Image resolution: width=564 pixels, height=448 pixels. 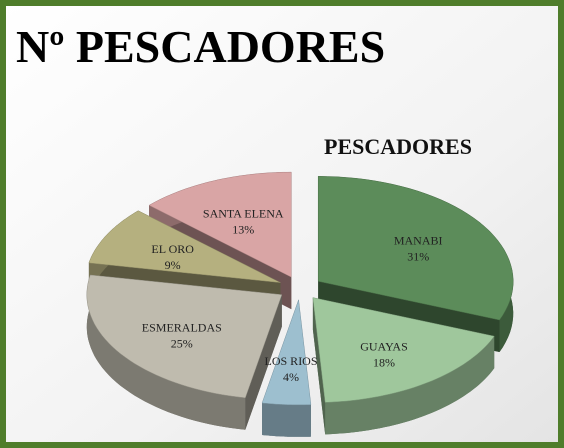 What do you see at coordinates (418, 257) in the screenshot?
I see `value-label: 31%` at bounding box center [418, 257].